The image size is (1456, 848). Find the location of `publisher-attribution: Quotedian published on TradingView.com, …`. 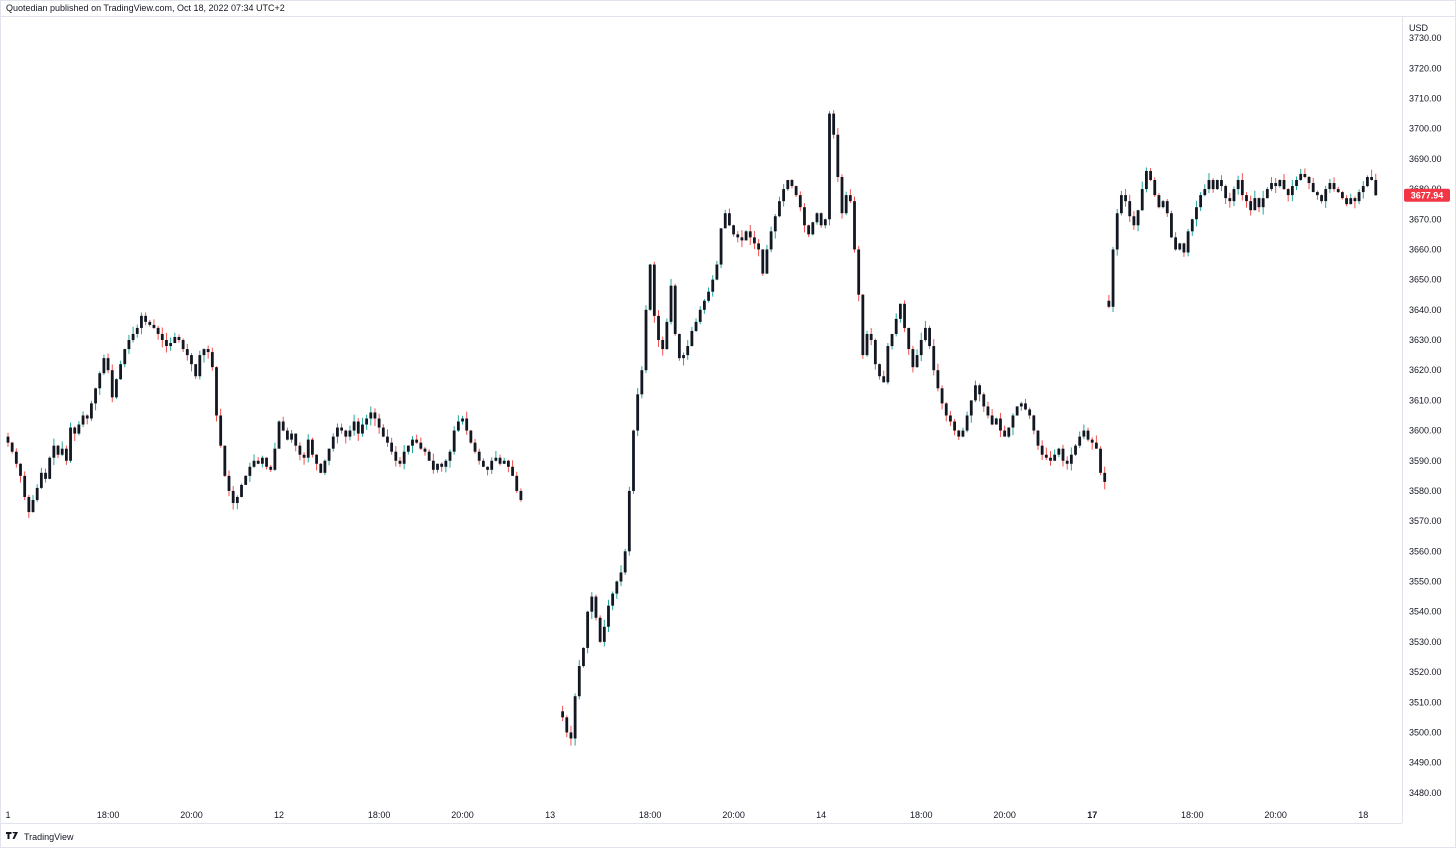

publisher-attribution: Quotedian published on TradingView.com, … is located at coordinates (145, 8).